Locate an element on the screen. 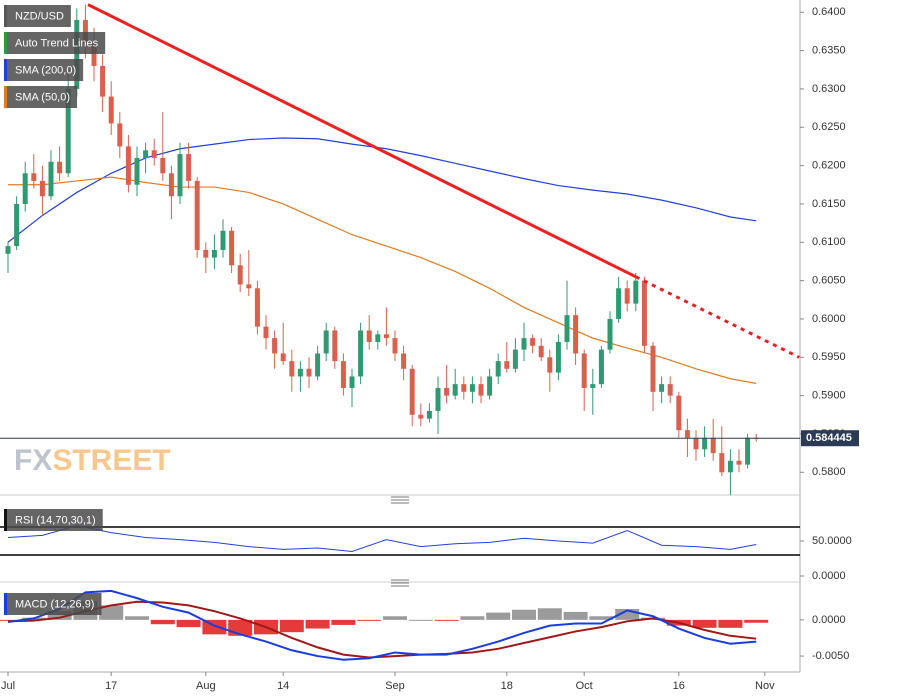 The image size is (898, 697). legend-label: SMA (50,0) is located at coordinates (42, 97).